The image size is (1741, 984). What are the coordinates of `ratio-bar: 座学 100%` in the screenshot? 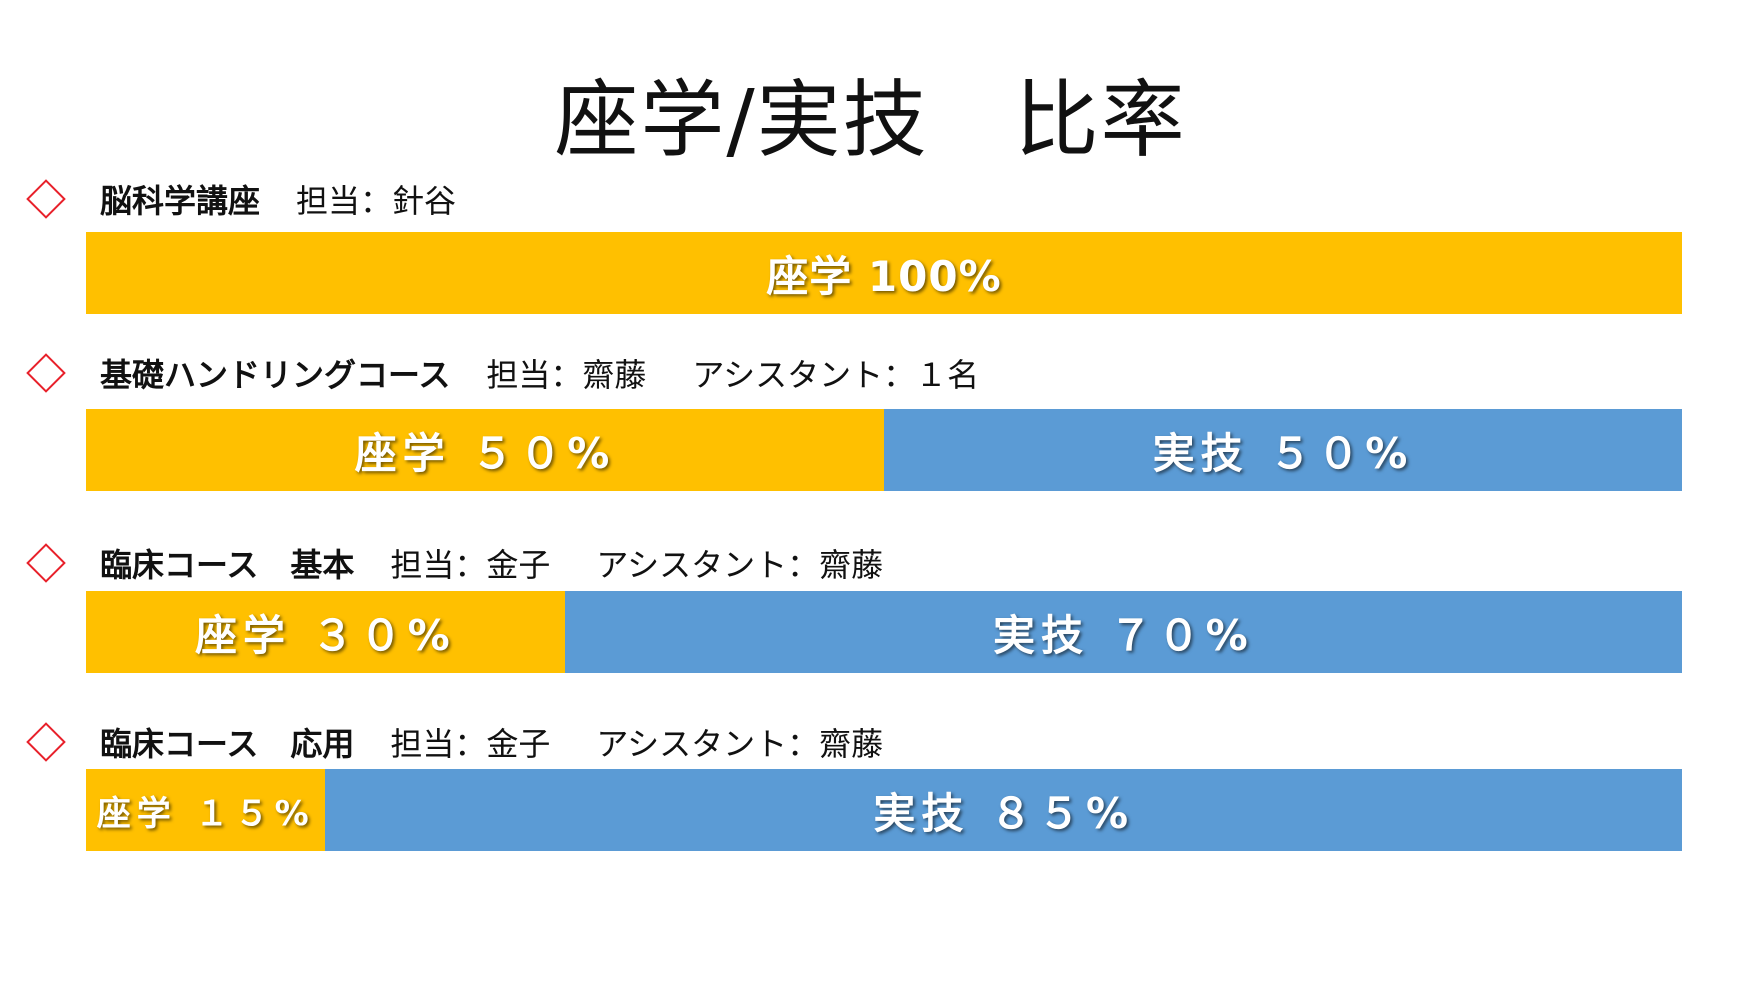 It's located at (884, 273).